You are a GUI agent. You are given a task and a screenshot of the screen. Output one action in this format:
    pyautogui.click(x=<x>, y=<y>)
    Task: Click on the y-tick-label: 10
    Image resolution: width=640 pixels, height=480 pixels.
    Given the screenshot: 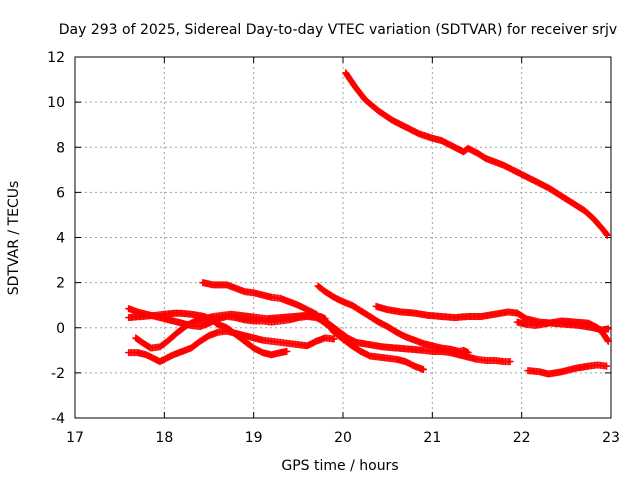 What is the action you would take?
    pyautogui.click(x=56, y=103)
    